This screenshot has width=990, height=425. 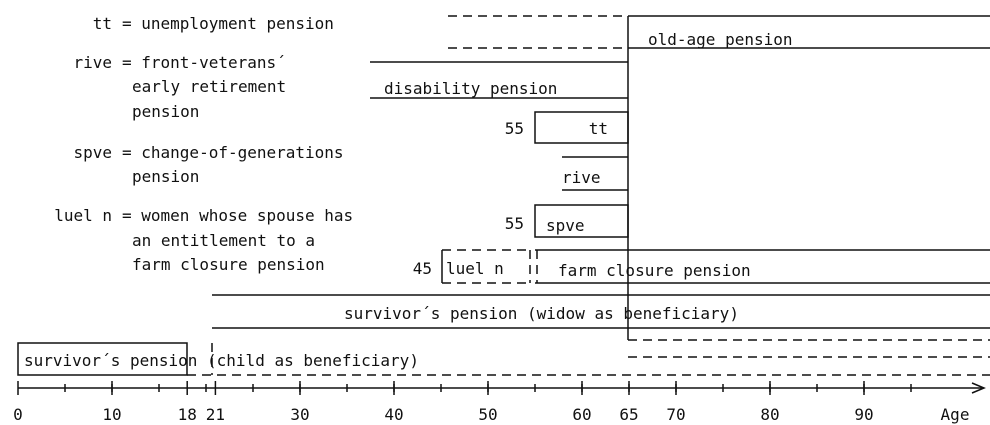 I want to click on tick-label: 18, so click(x=187, y=414).